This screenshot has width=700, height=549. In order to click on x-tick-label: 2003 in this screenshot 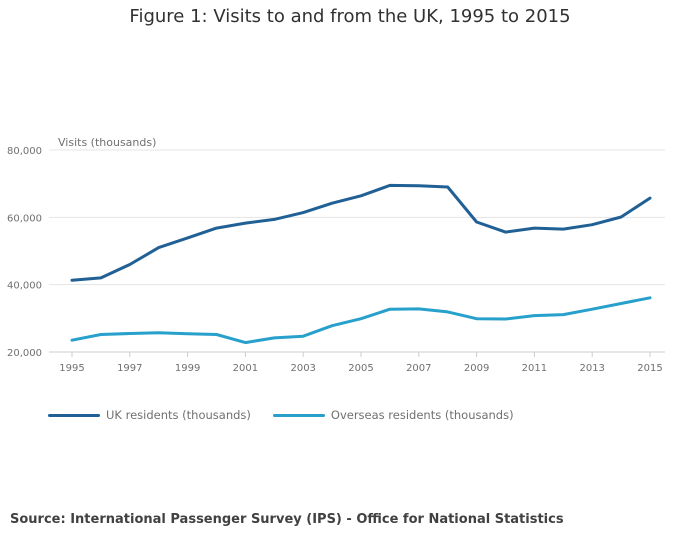, I will do `click(302, 368)`.